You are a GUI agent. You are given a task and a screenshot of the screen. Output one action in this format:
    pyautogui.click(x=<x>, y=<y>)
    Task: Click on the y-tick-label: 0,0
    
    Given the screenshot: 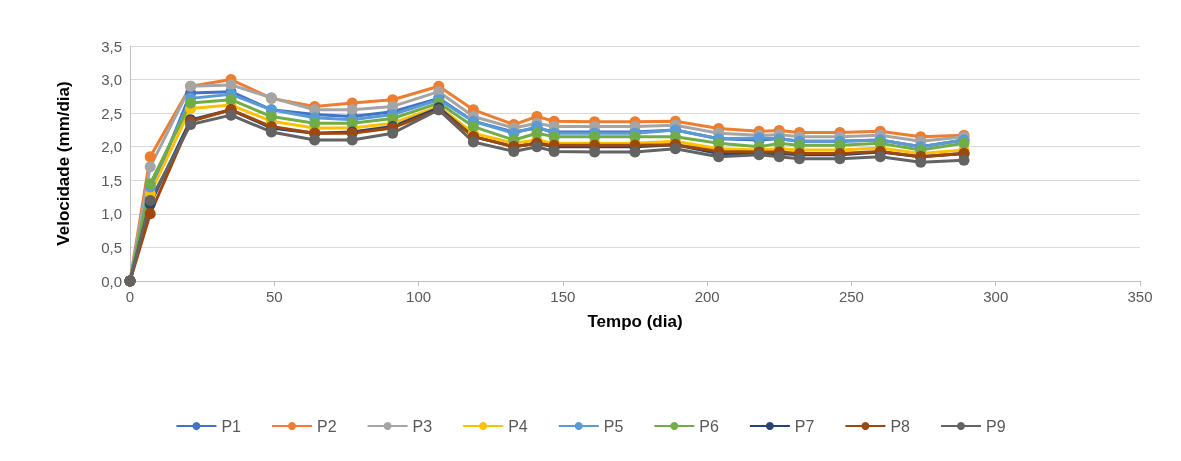 What is the action you would take?
    pyautogui.click(x=111, y=281)
    